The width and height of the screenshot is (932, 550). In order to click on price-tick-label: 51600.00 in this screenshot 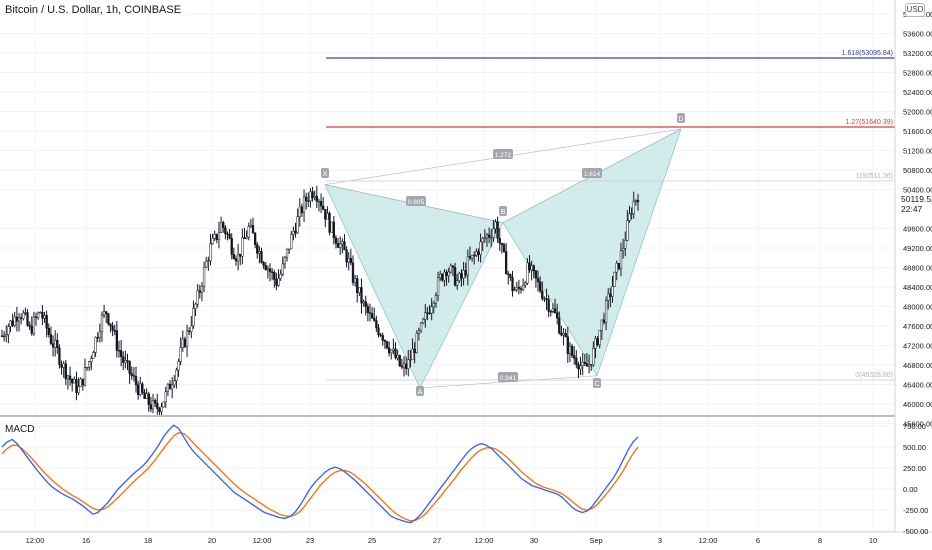, I will do `click(917, 131)`.